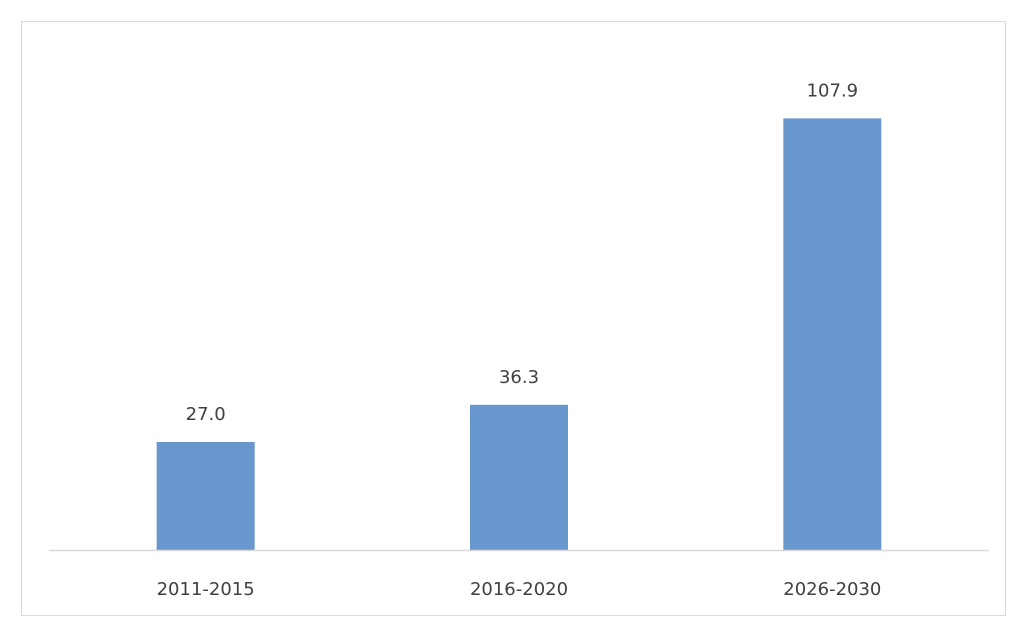 The width and height of the screenshot is (1029, 638). I want to click on data-label-2011-2015: 27.0, so click(206, 414).